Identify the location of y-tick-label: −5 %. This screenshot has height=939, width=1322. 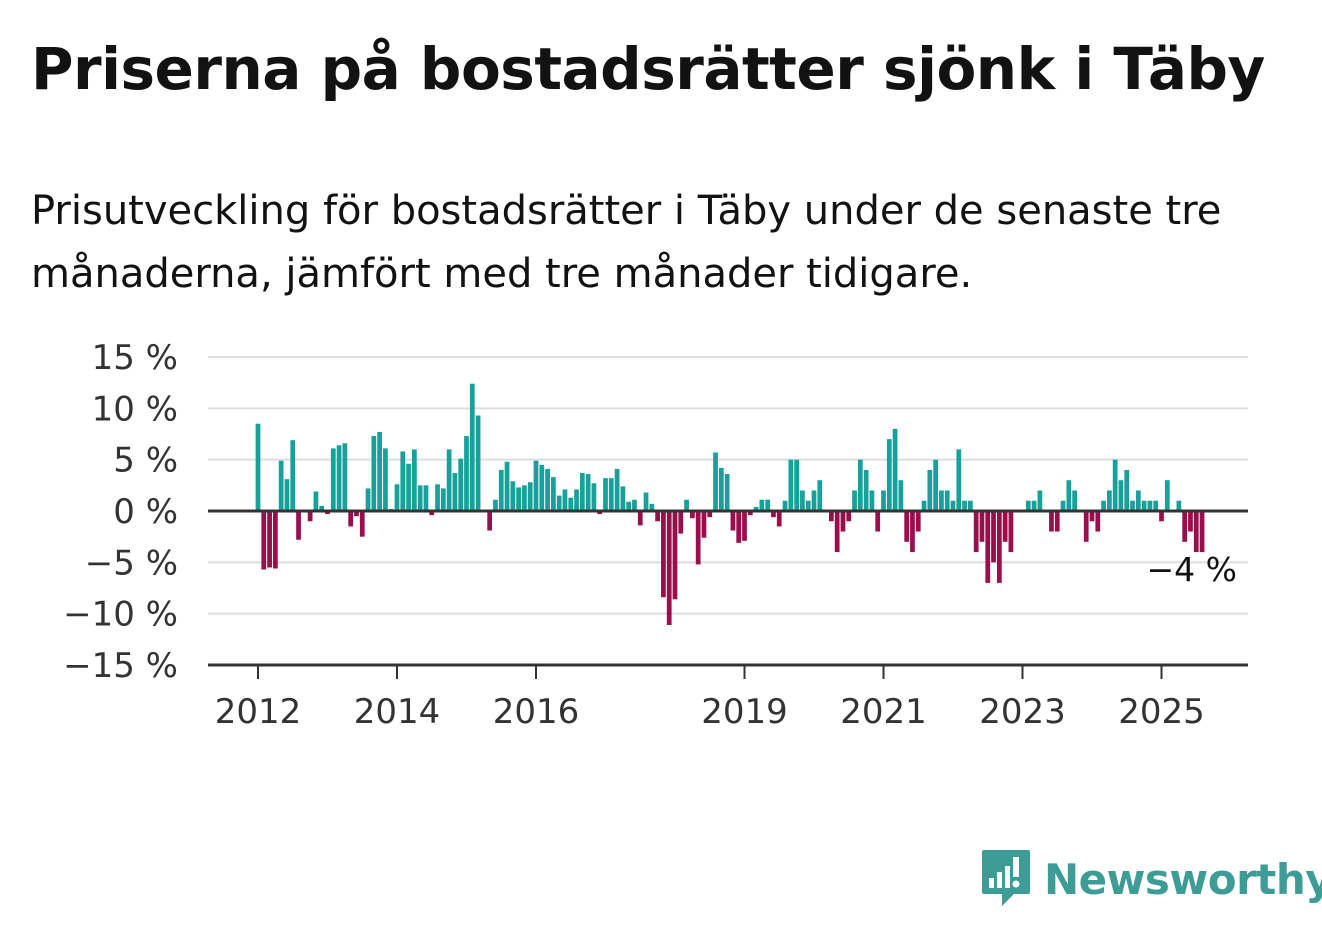
(131, 563).